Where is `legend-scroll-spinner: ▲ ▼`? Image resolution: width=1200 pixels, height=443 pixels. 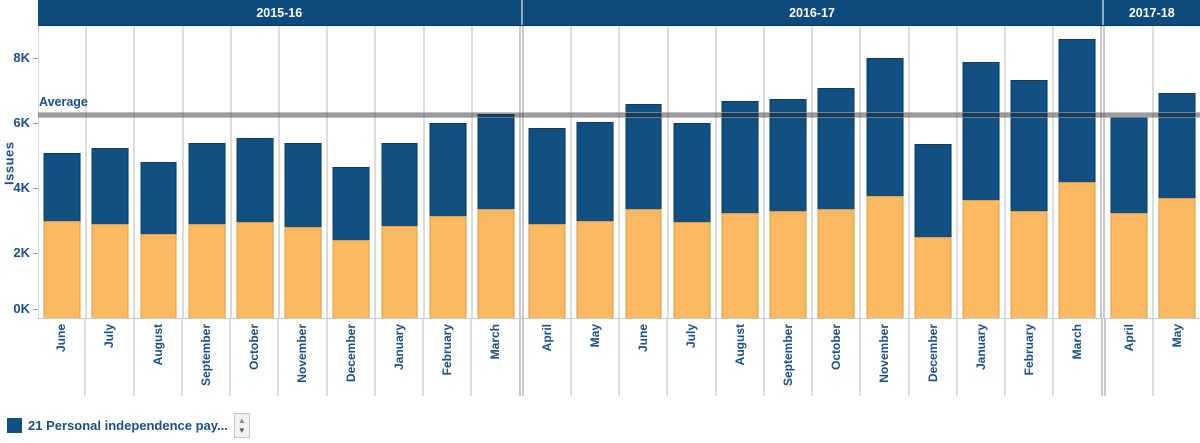 legend-scroll-spinner: ▲ ▼ is located at coordinates (241, 425).